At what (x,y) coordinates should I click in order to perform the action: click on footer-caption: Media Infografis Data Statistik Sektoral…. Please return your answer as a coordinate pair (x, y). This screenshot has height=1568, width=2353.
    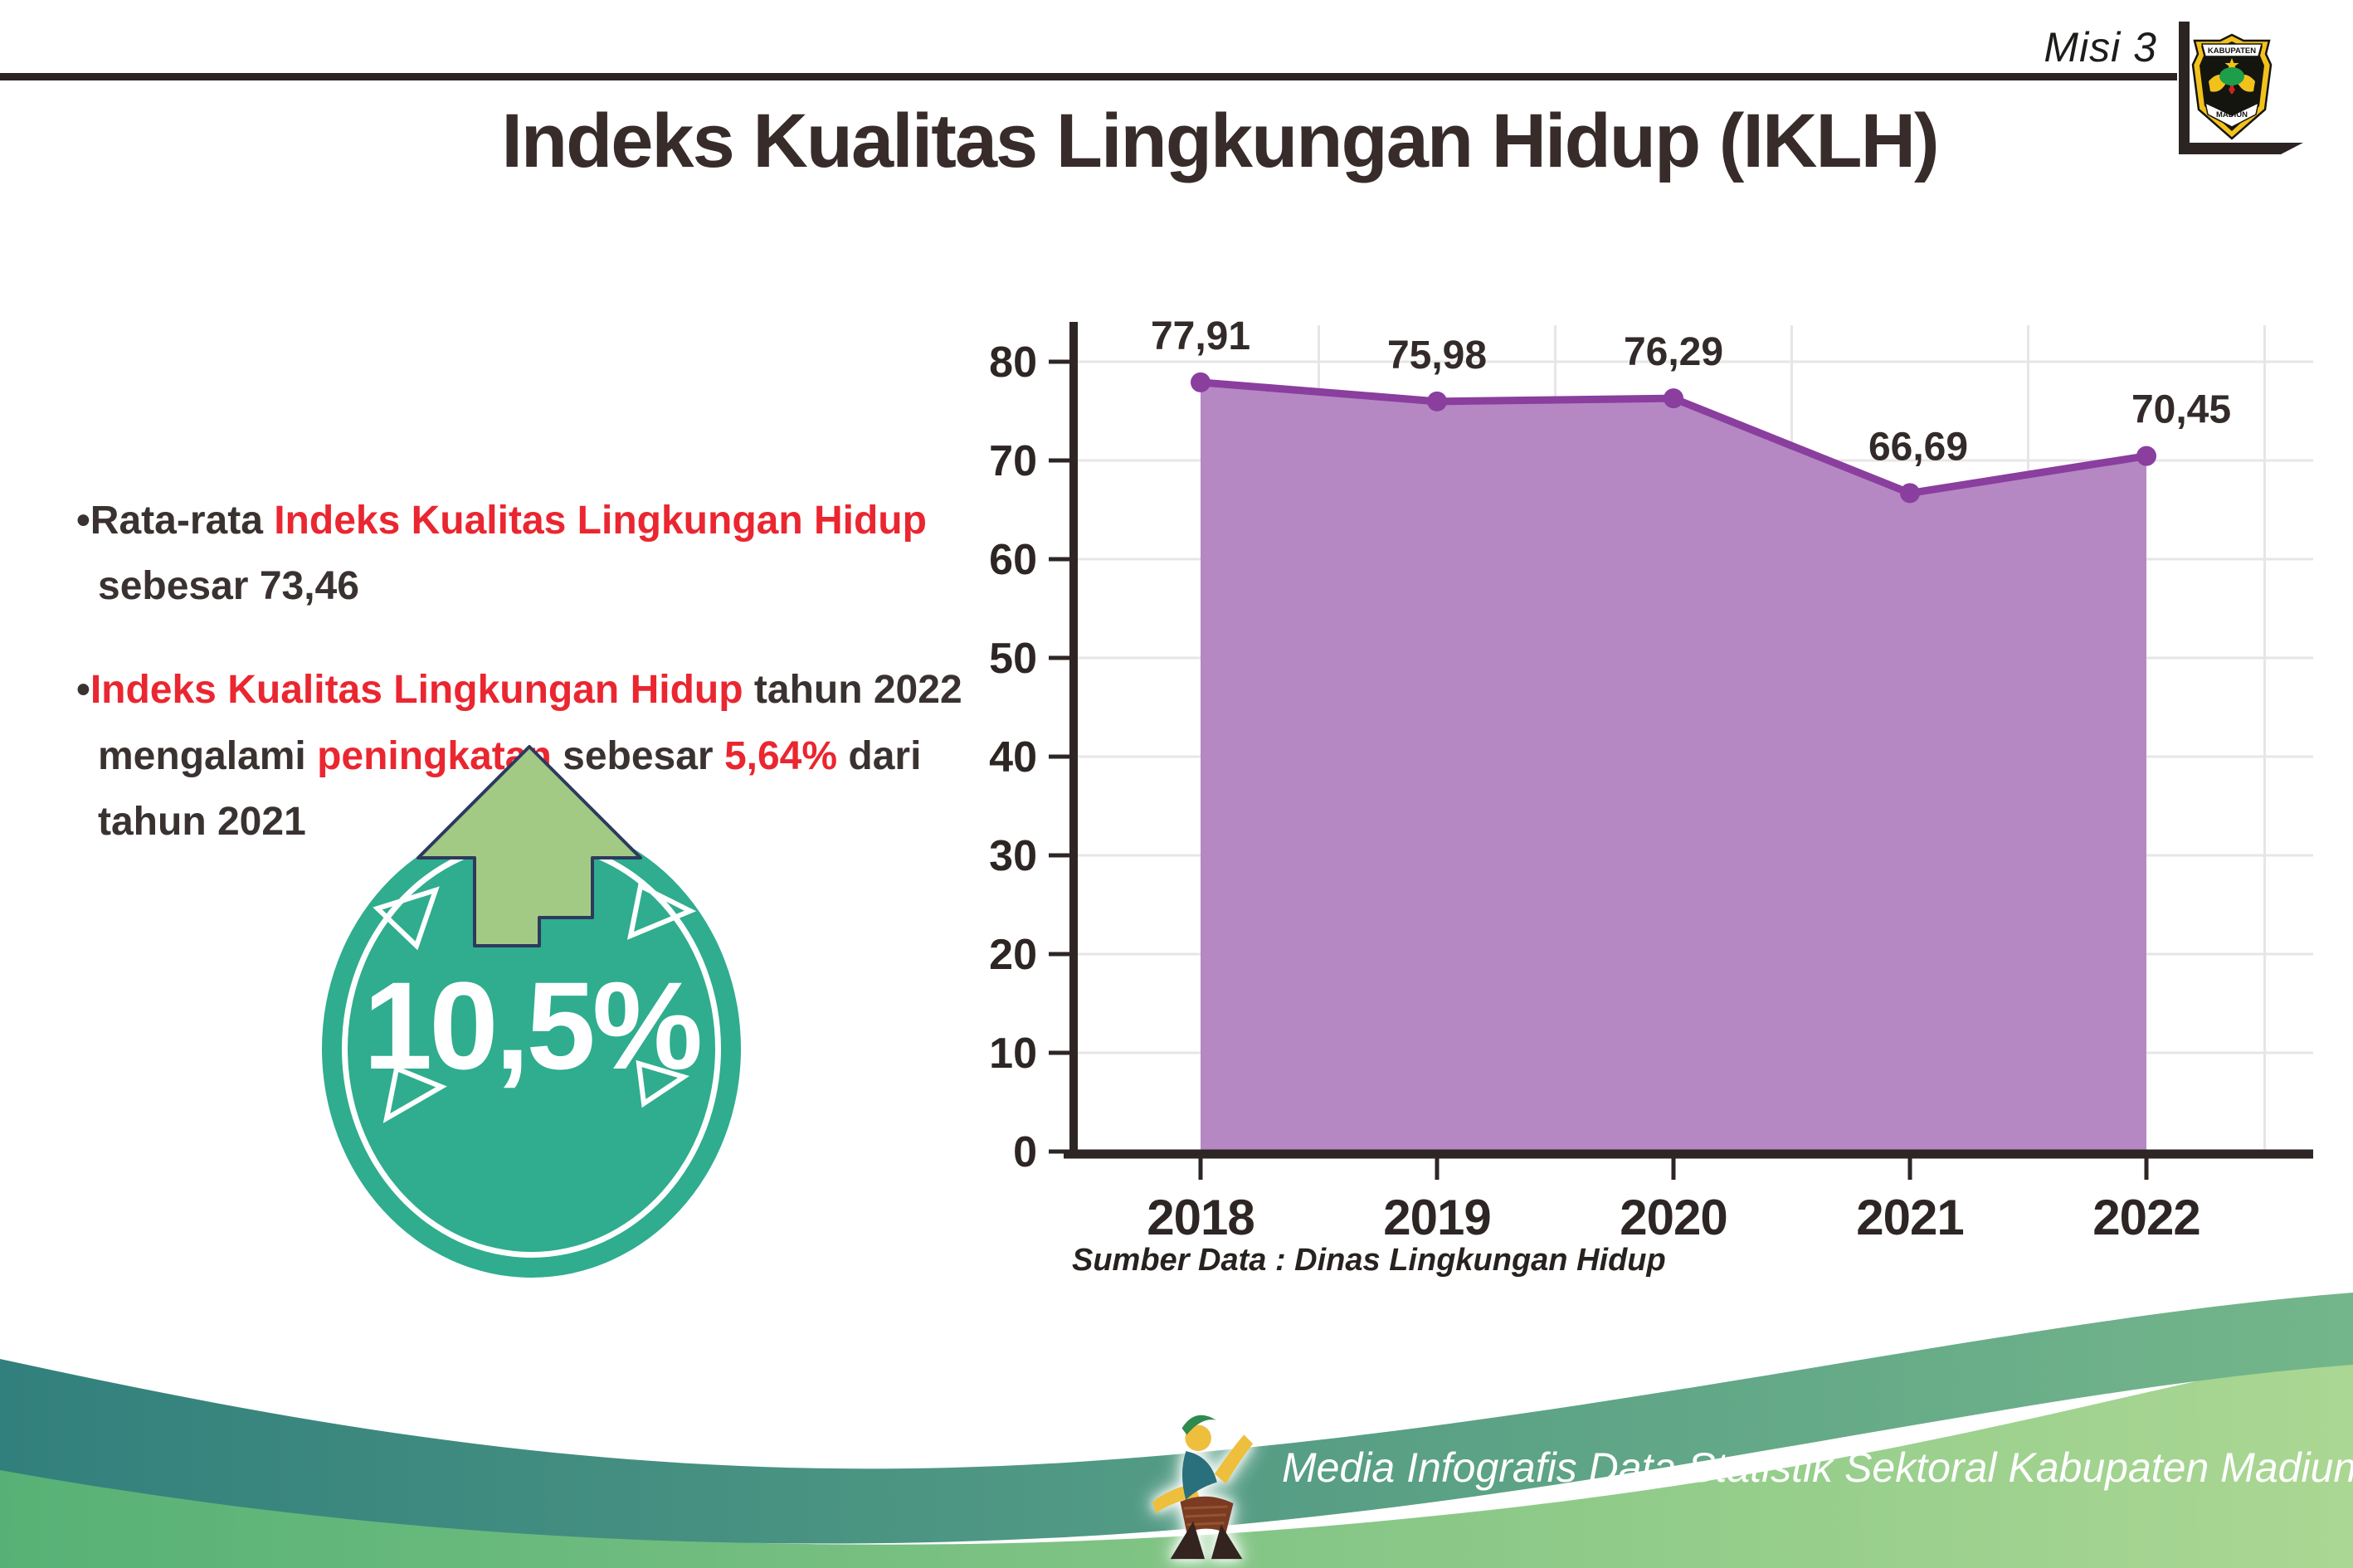
    Looking at the image, I should click on (1817, 1467).